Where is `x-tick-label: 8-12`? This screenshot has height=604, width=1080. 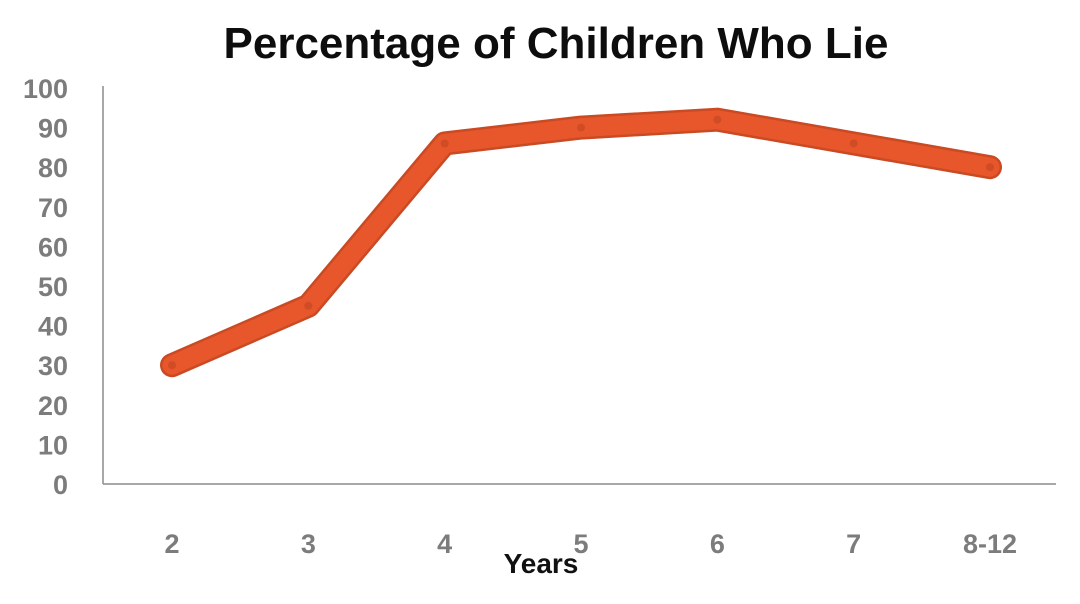
x-tick-label: 8-12 is located at coordinates (990, 544).